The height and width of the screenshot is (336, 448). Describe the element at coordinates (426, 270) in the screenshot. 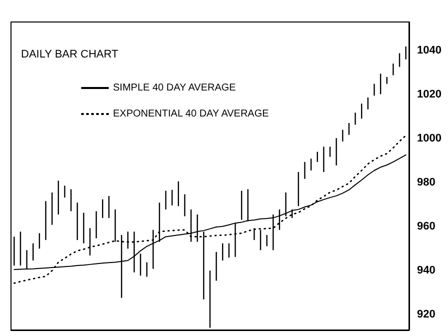

I see `y-tick-label: 940` at that location.